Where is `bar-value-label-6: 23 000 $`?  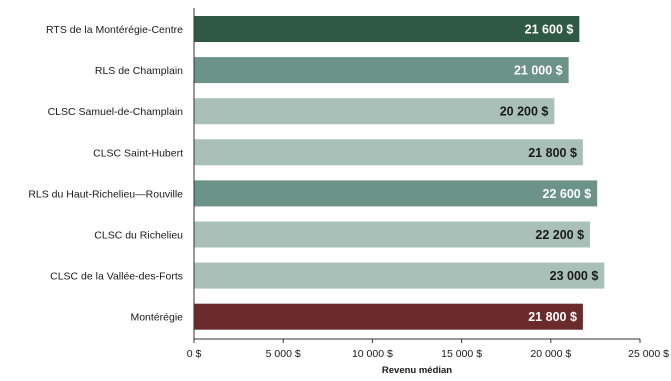
bar-value-label-6: 23 000 $ is located at coordinates (574, 276).